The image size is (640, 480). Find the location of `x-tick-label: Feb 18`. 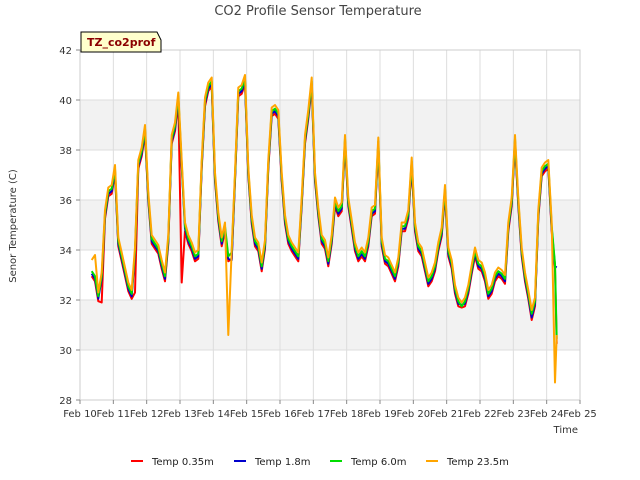

x-tick-label: Feb 18 is located at coordinates (347, 414).